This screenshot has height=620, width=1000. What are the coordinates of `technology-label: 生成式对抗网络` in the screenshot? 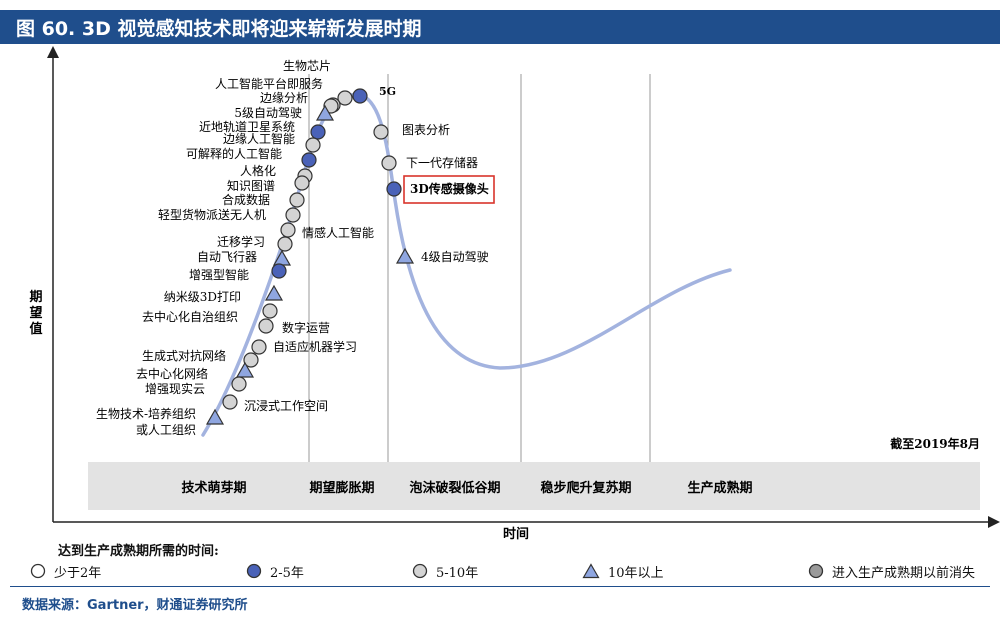 It's located at (184, 355).